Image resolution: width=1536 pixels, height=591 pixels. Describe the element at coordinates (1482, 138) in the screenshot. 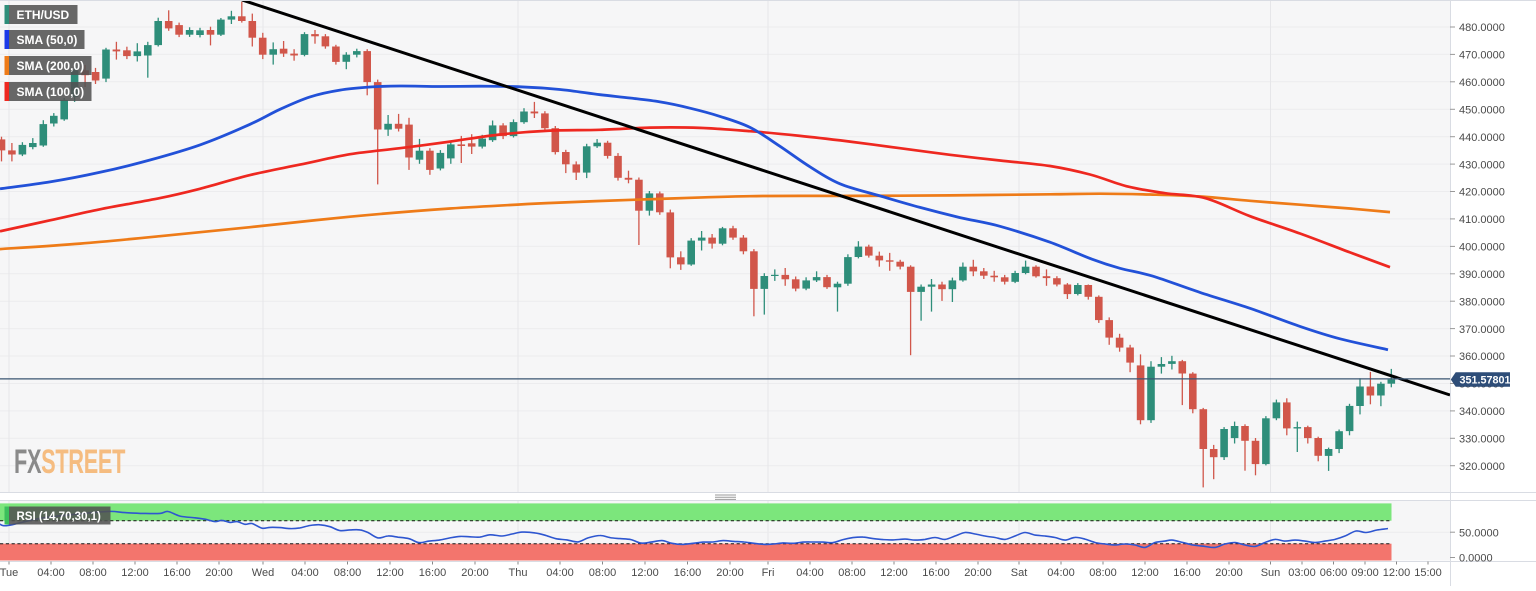

I see `svg-text: 440.0000` at that location.